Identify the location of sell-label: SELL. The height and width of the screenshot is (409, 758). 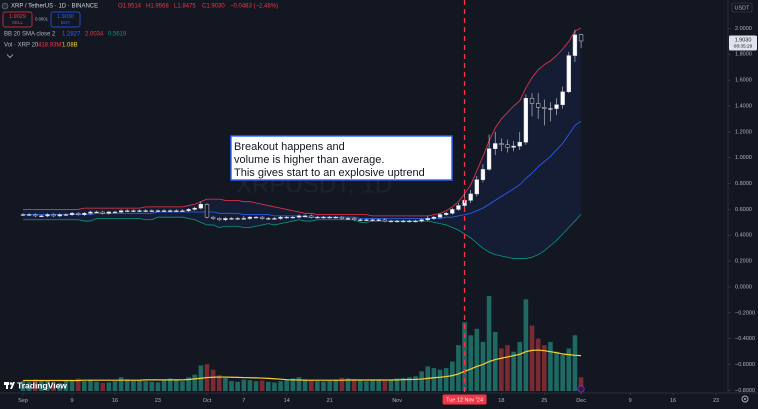
(18, 22).